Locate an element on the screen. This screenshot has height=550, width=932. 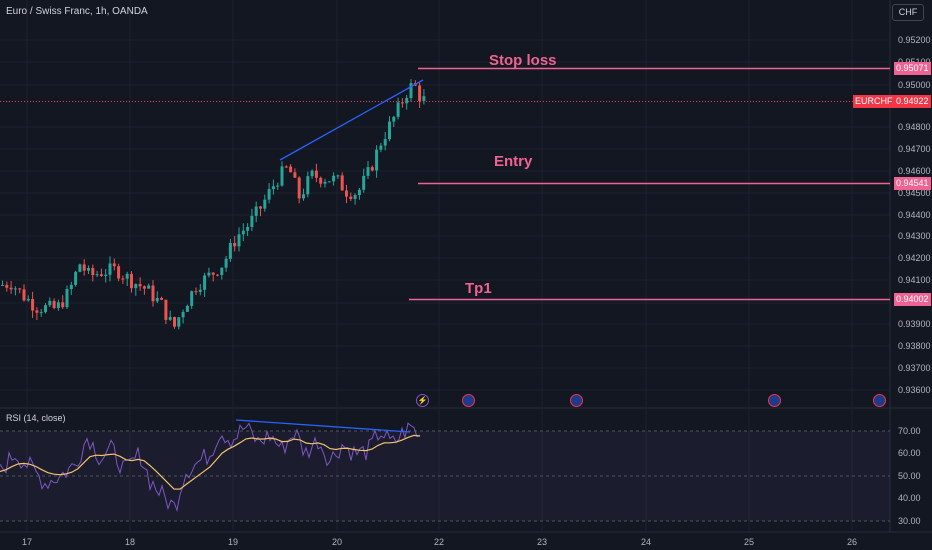
price-axis-label: 0.94200 is located at coordinates (914, 258).